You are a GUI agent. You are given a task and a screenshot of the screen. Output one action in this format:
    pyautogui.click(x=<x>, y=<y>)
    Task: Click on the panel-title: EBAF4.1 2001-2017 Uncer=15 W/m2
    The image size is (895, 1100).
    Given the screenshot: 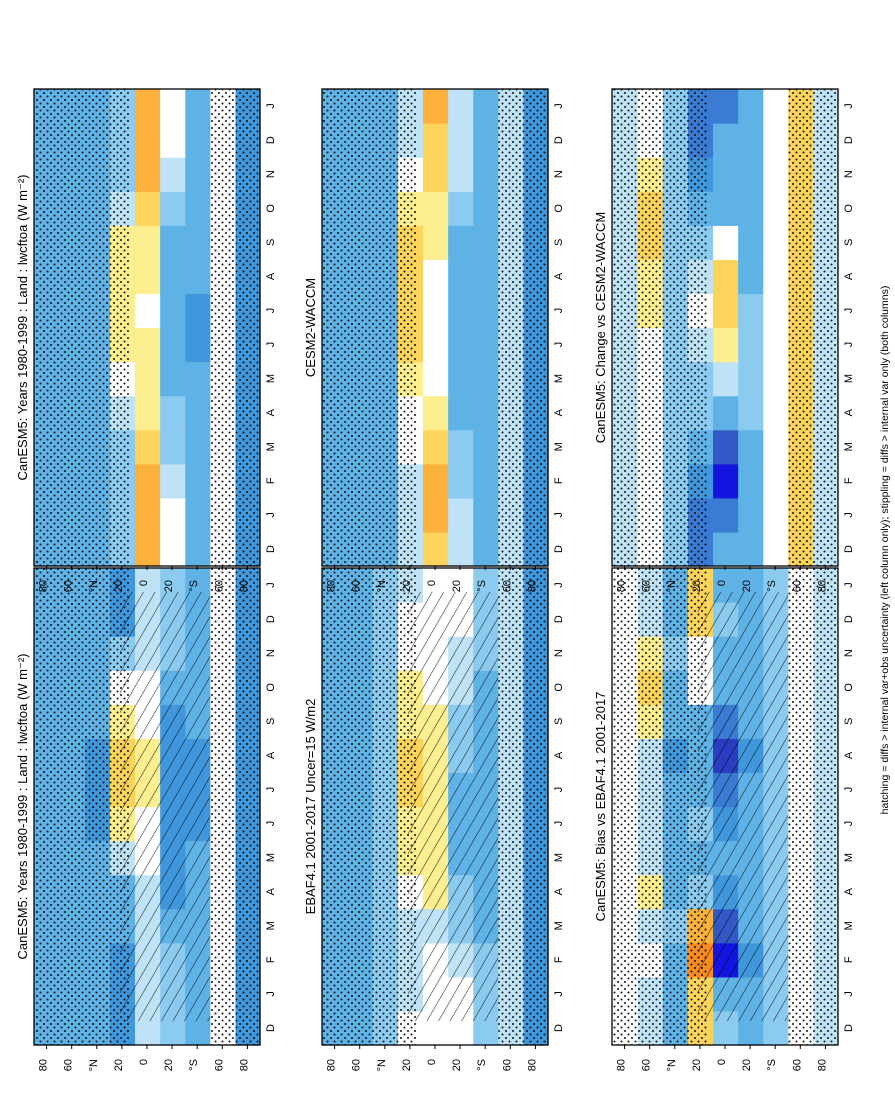 What is the action you would take?
    pyautogui.click(x=310, y=807)
    